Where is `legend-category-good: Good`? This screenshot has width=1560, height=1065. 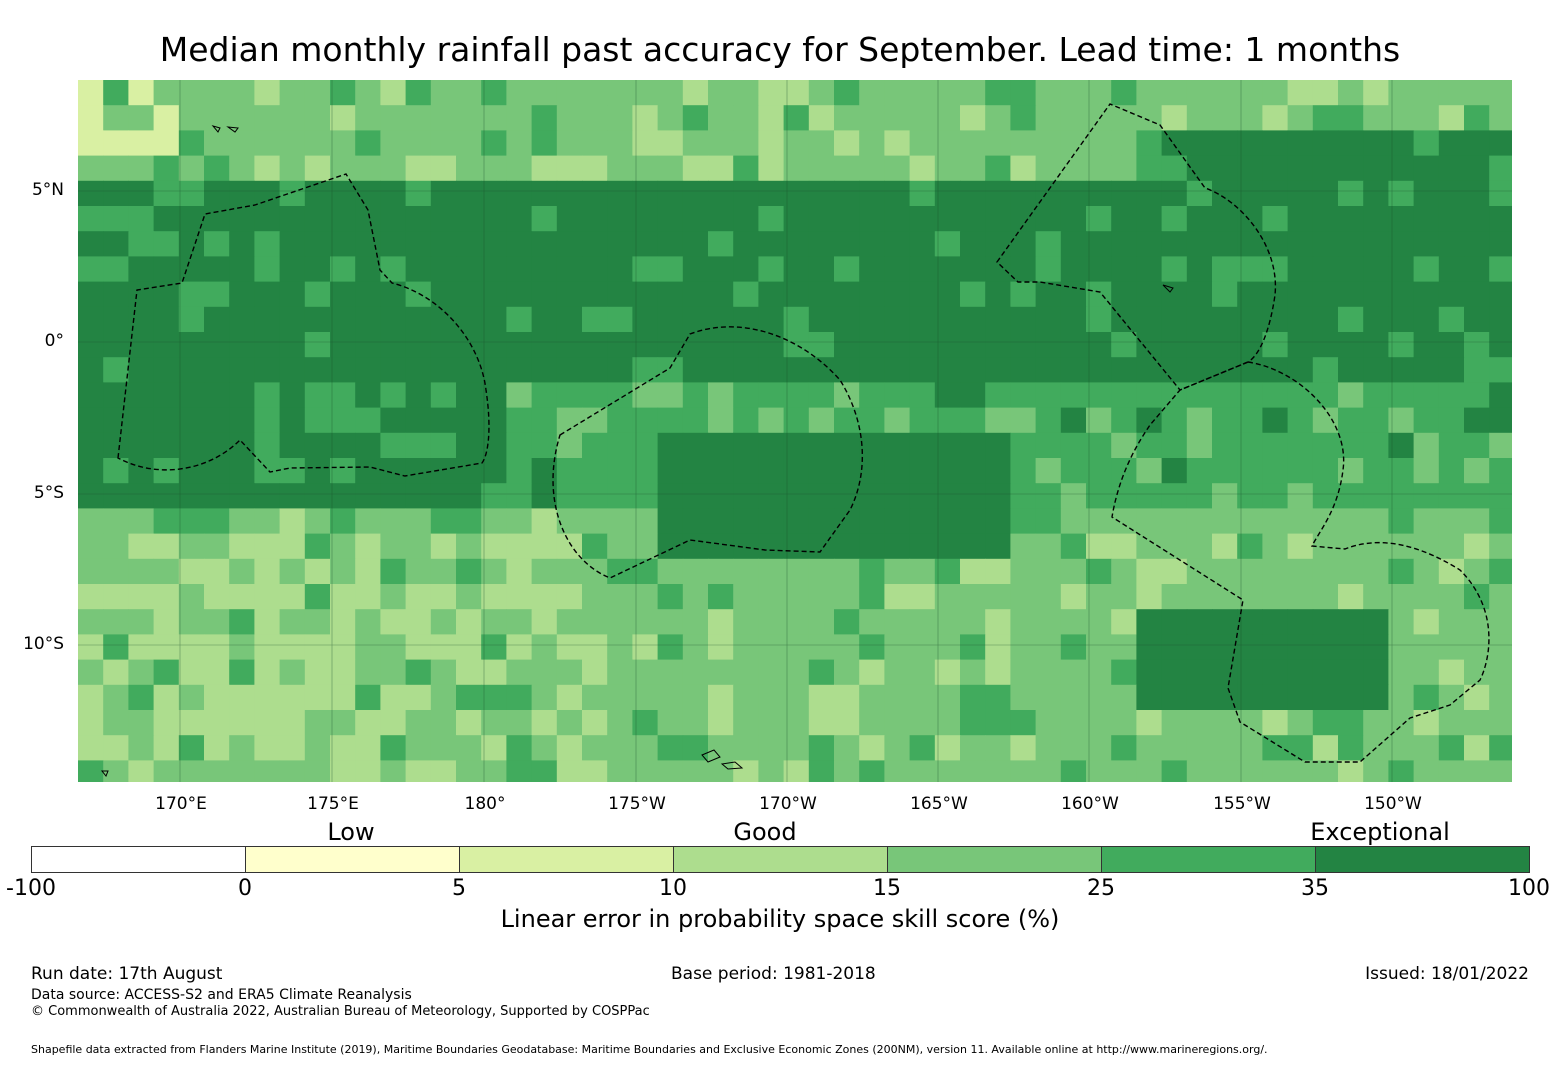
legend-category-good: Good is located at coordinates (765, 832).